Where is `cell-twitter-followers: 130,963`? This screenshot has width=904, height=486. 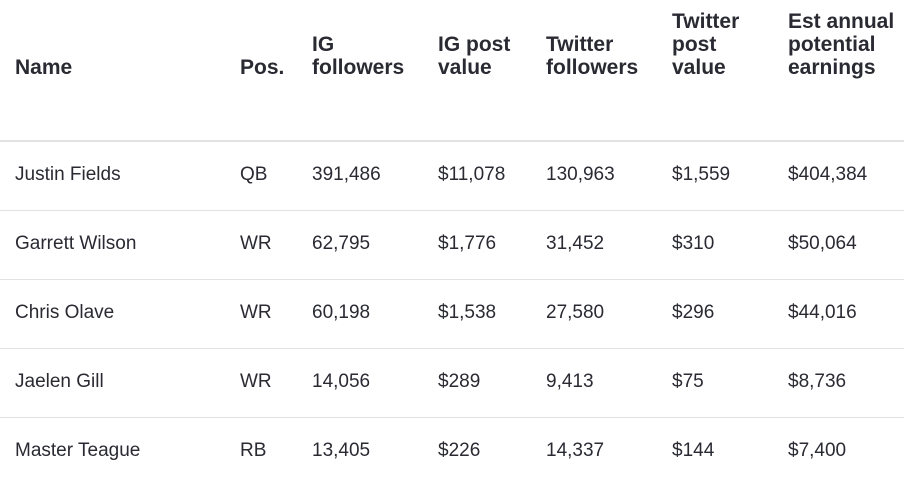 cell-twitter-followers: 130,963 is located at coordinates (580, 174).